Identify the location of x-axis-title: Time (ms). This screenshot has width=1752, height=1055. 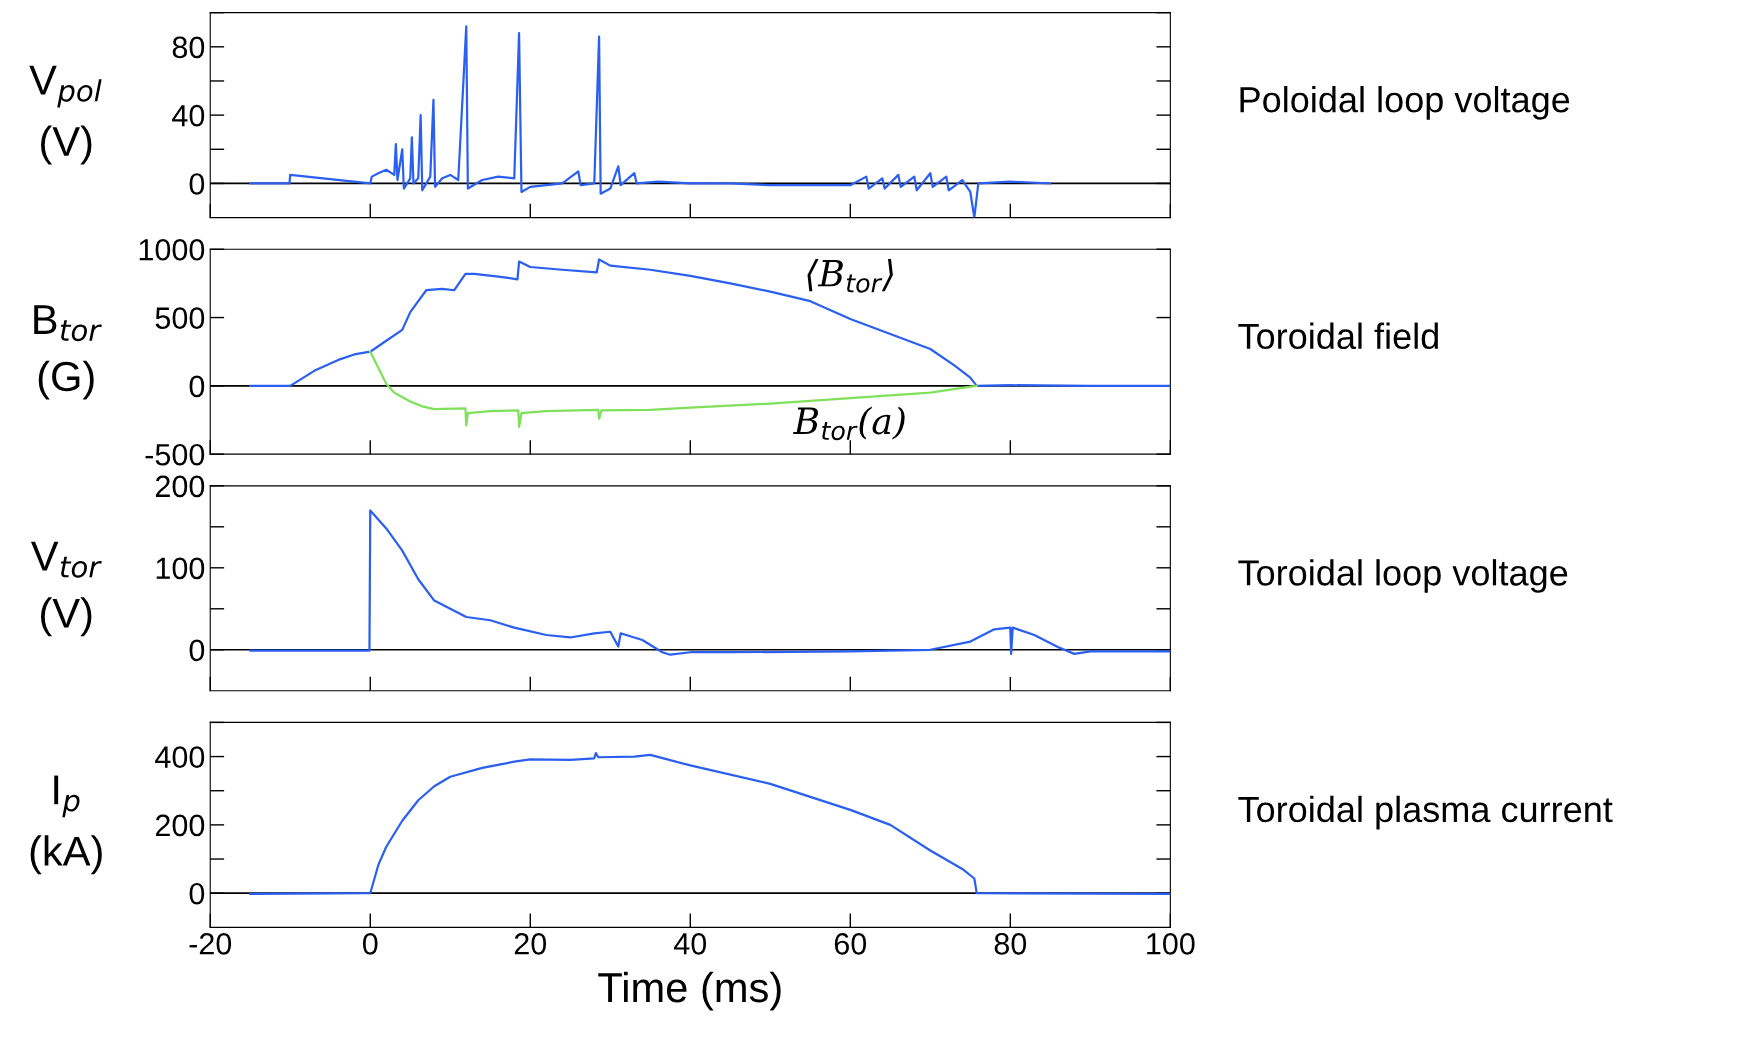
(689, 991).